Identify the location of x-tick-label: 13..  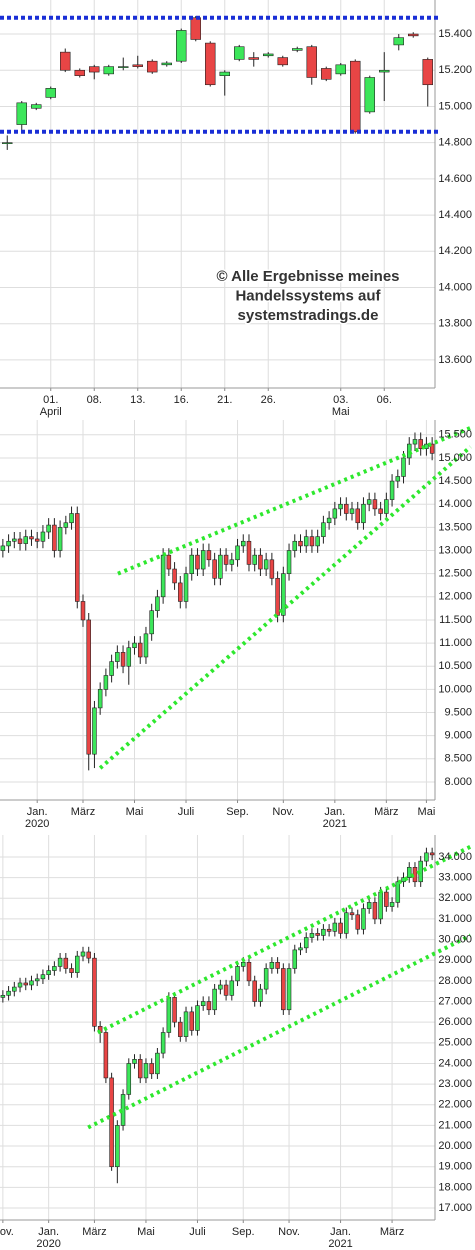
(137, 400).